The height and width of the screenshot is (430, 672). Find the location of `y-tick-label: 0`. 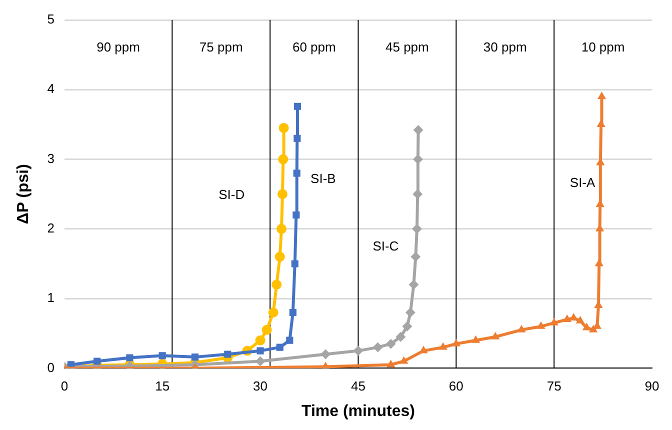

y-tick-label: 0 is located at coordinates (50, 367).